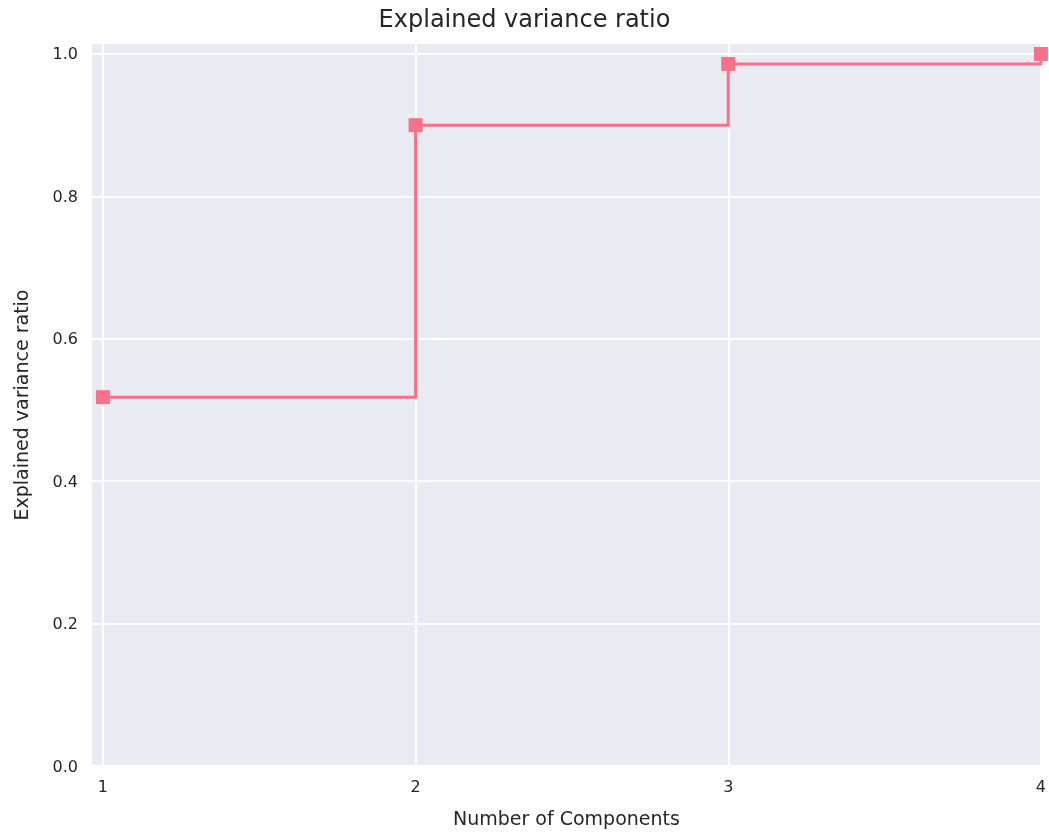 The height and width of the screenshot is (835, 1049). I want to click on y-axis-title: Explained variance ratio, so click(20, 405).